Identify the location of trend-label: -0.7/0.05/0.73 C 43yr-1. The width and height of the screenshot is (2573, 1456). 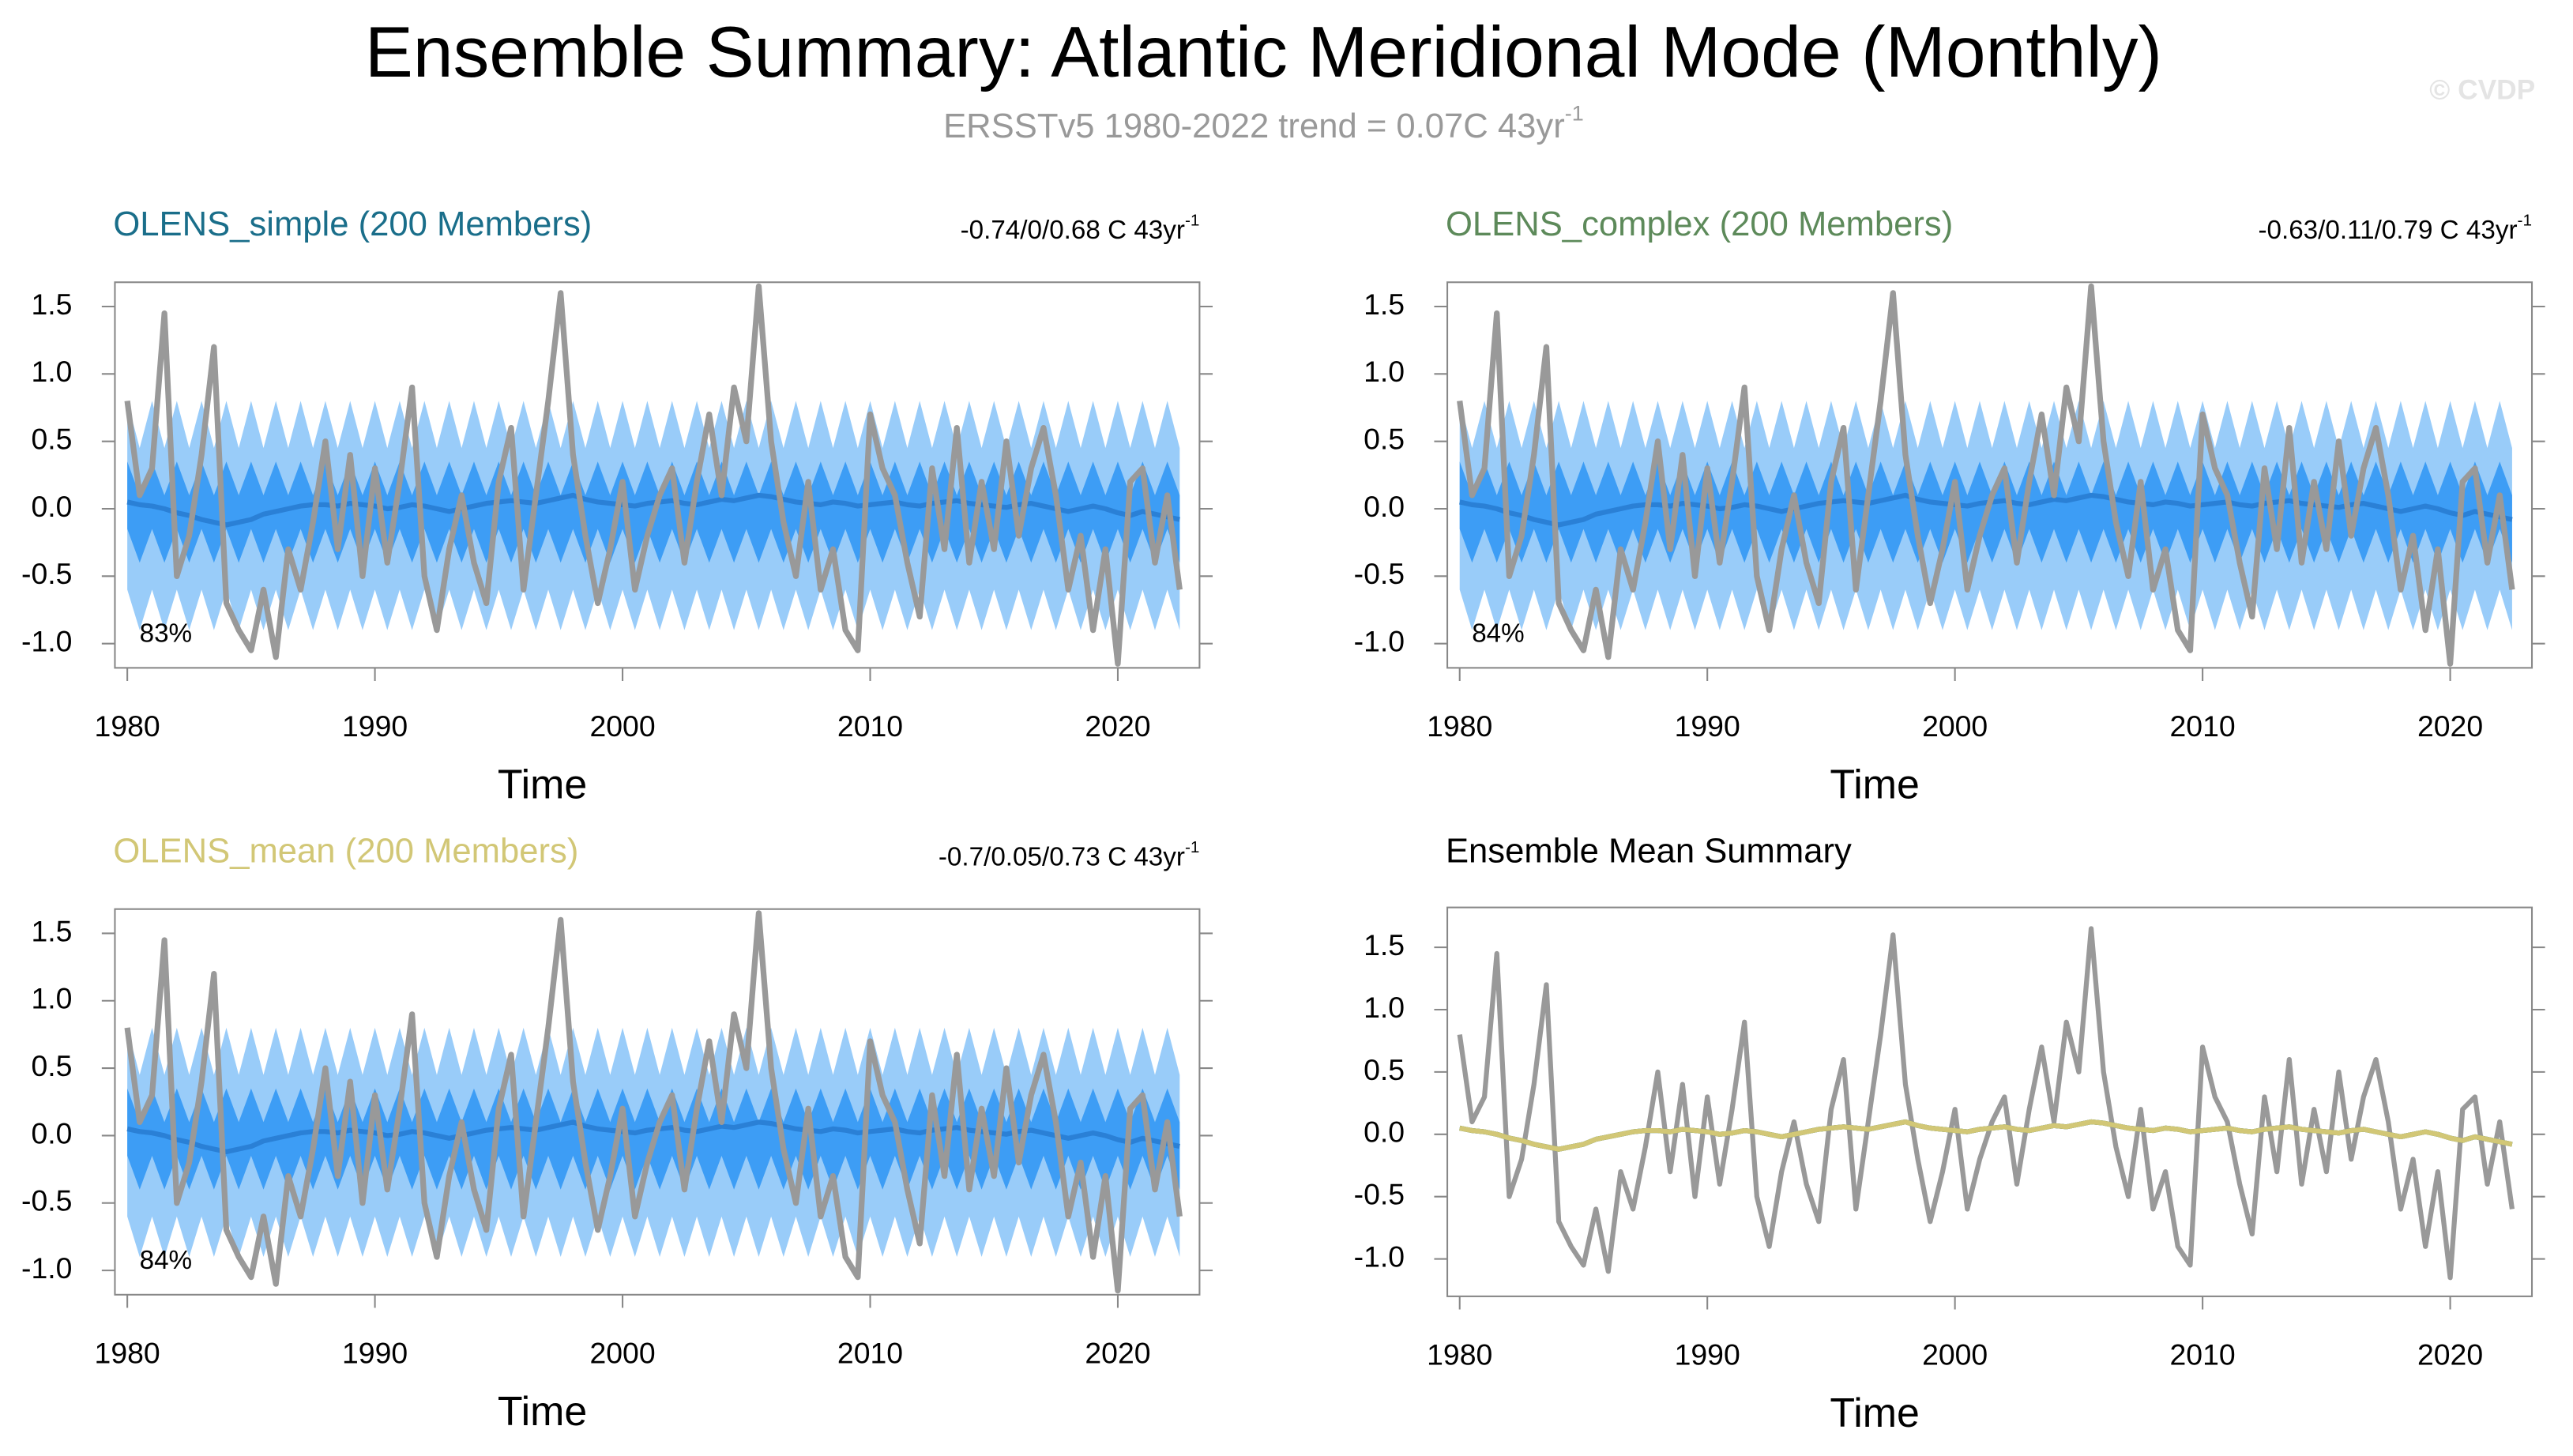
(1069, 854).